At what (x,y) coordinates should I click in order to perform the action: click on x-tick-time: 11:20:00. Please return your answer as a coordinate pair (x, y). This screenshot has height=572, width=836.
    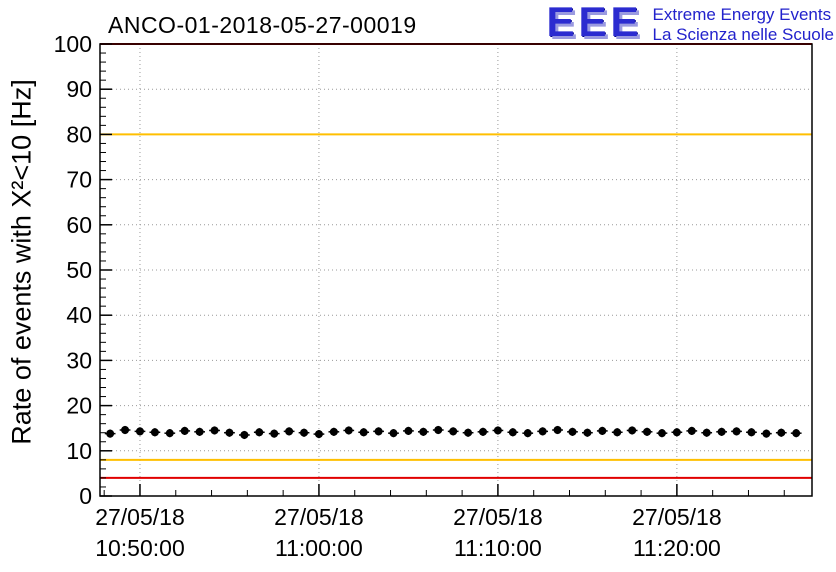
    Looking at the image, I should click on (677, 548).